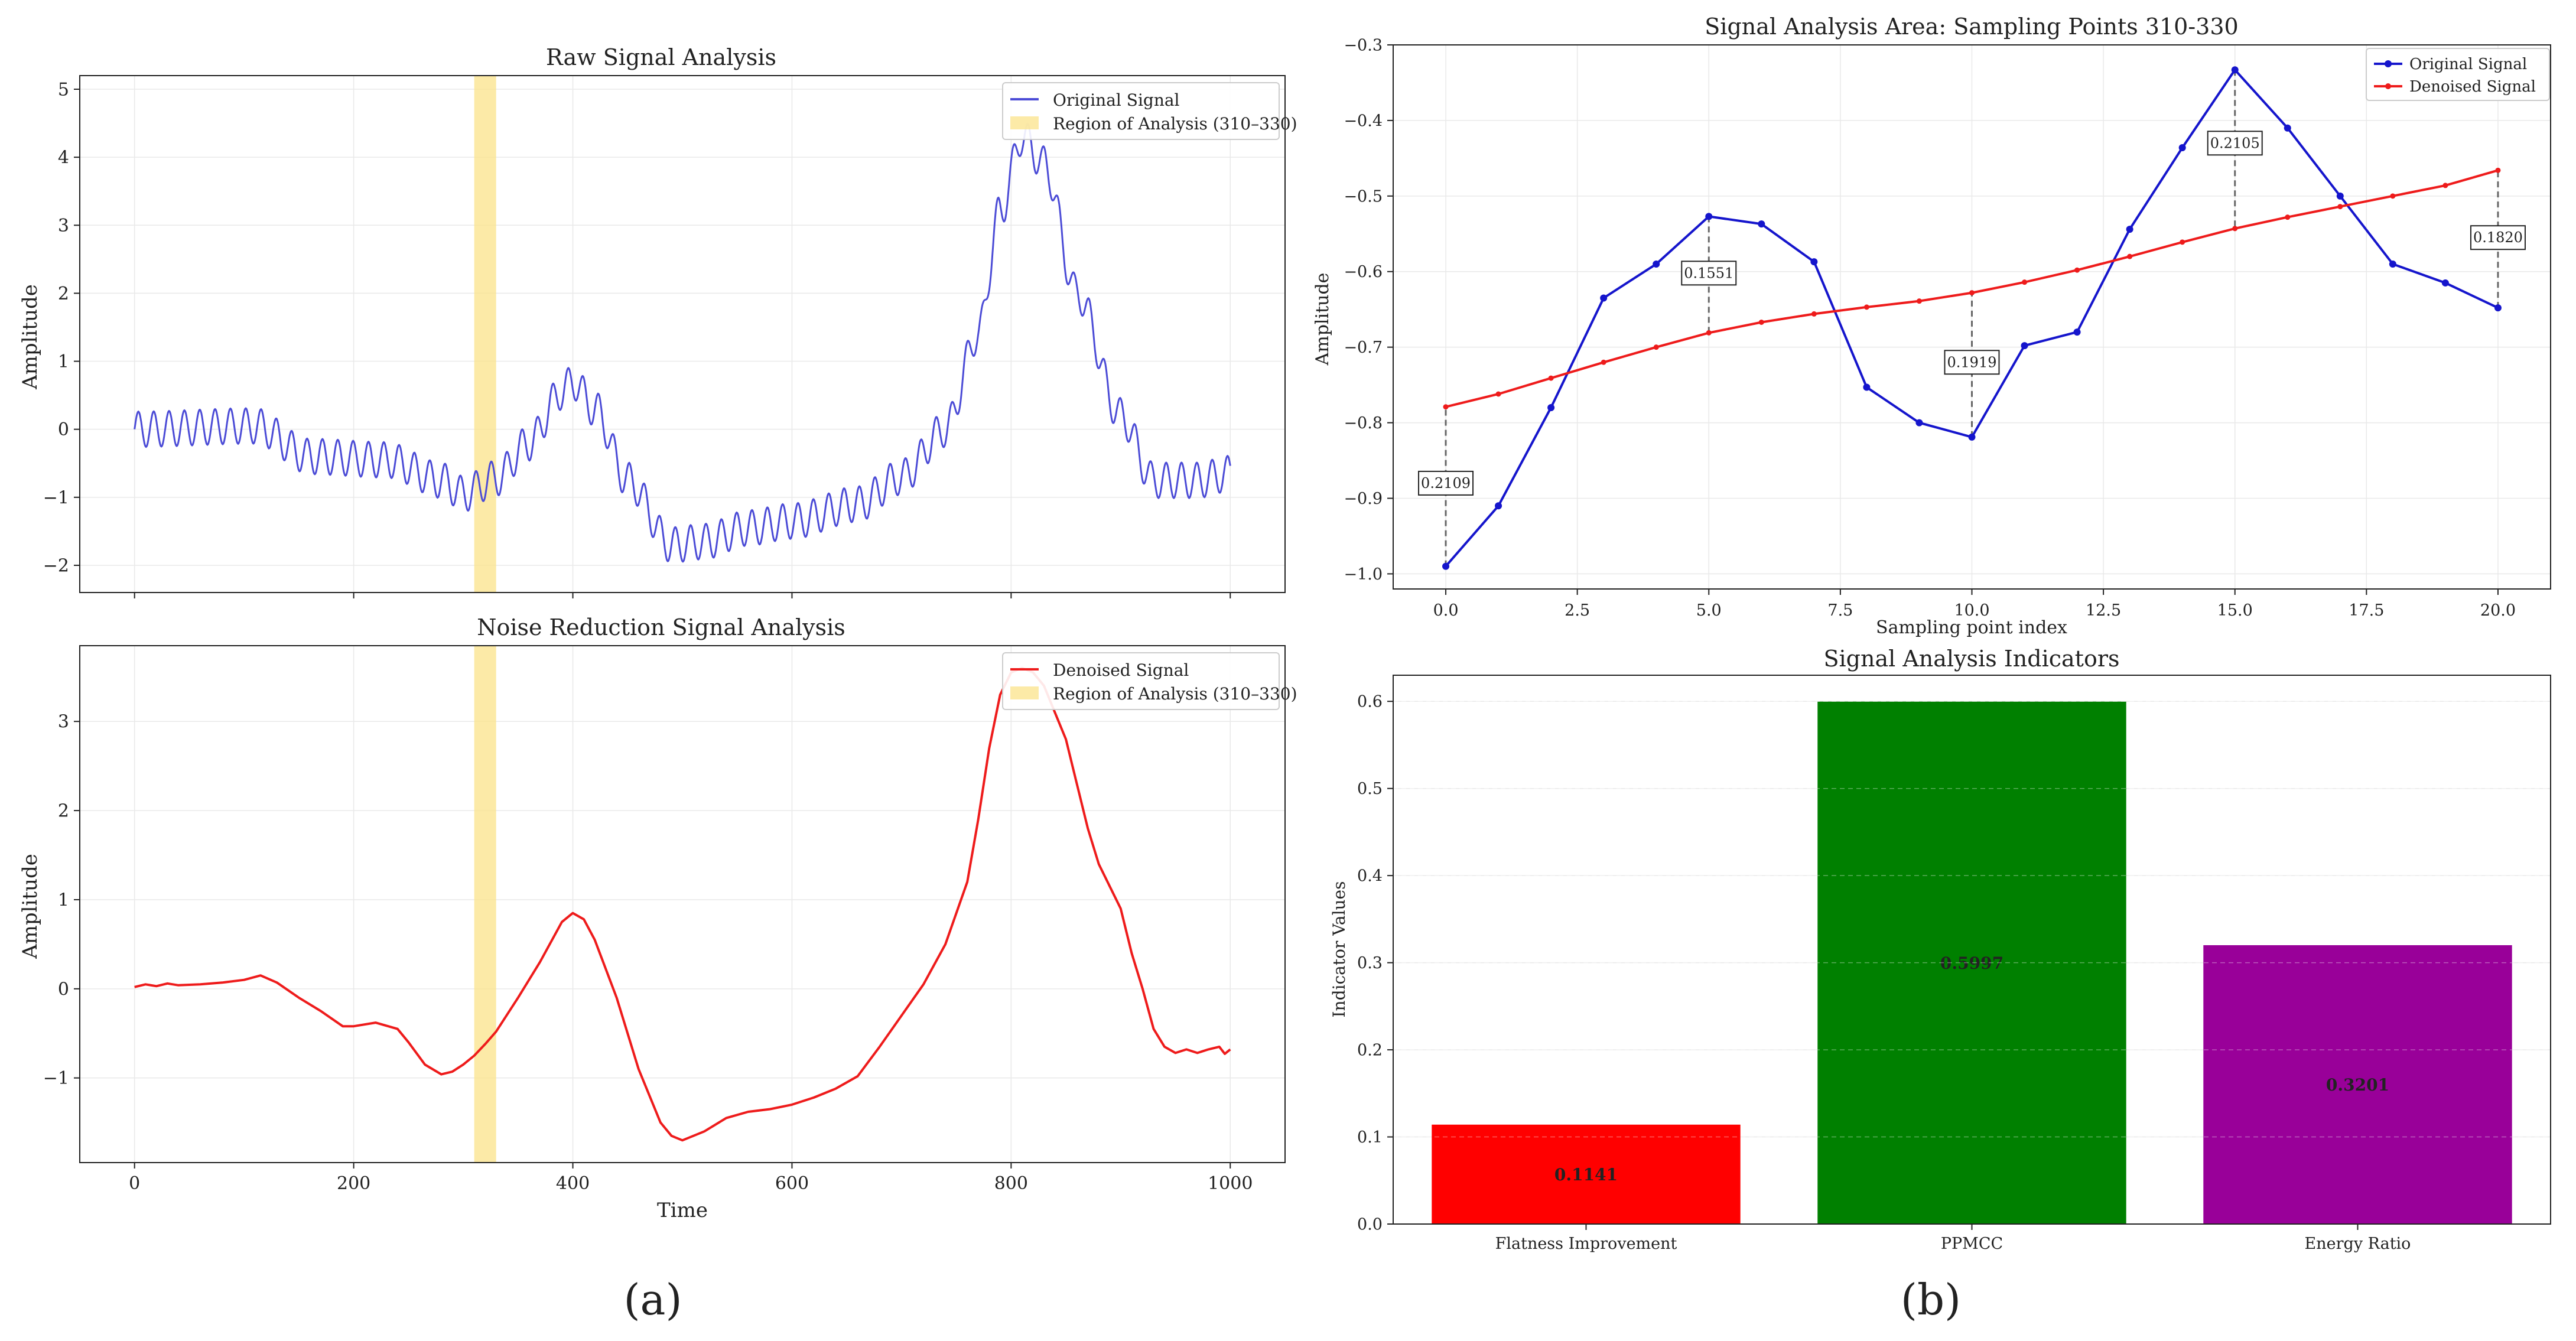 This screenshot has width=2576, height=1341. What do you see at coordinates (1370, 1050) in the screenshot?
I see `y-tick-label: 0.2` at bounding box center [1370, 1050].